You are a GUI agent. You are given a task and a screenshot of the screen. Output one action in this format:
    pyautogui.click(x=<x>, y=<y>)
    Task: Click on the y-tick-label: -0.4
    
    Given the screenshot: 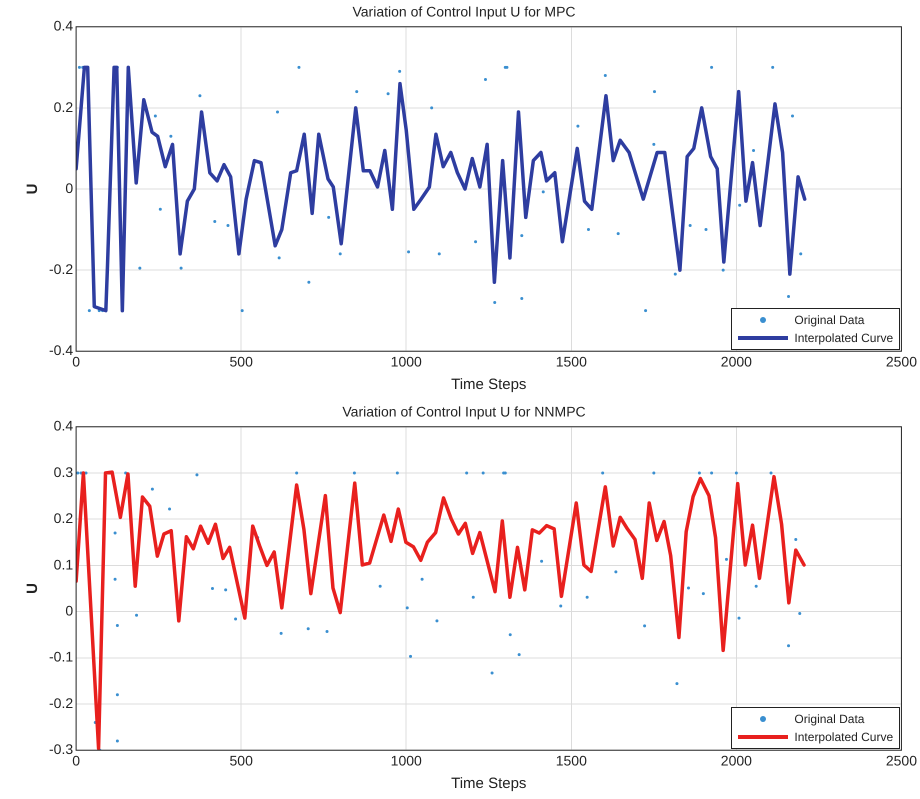 What is the action you would take?
    pyautogui.click(x=61, y=350)
    